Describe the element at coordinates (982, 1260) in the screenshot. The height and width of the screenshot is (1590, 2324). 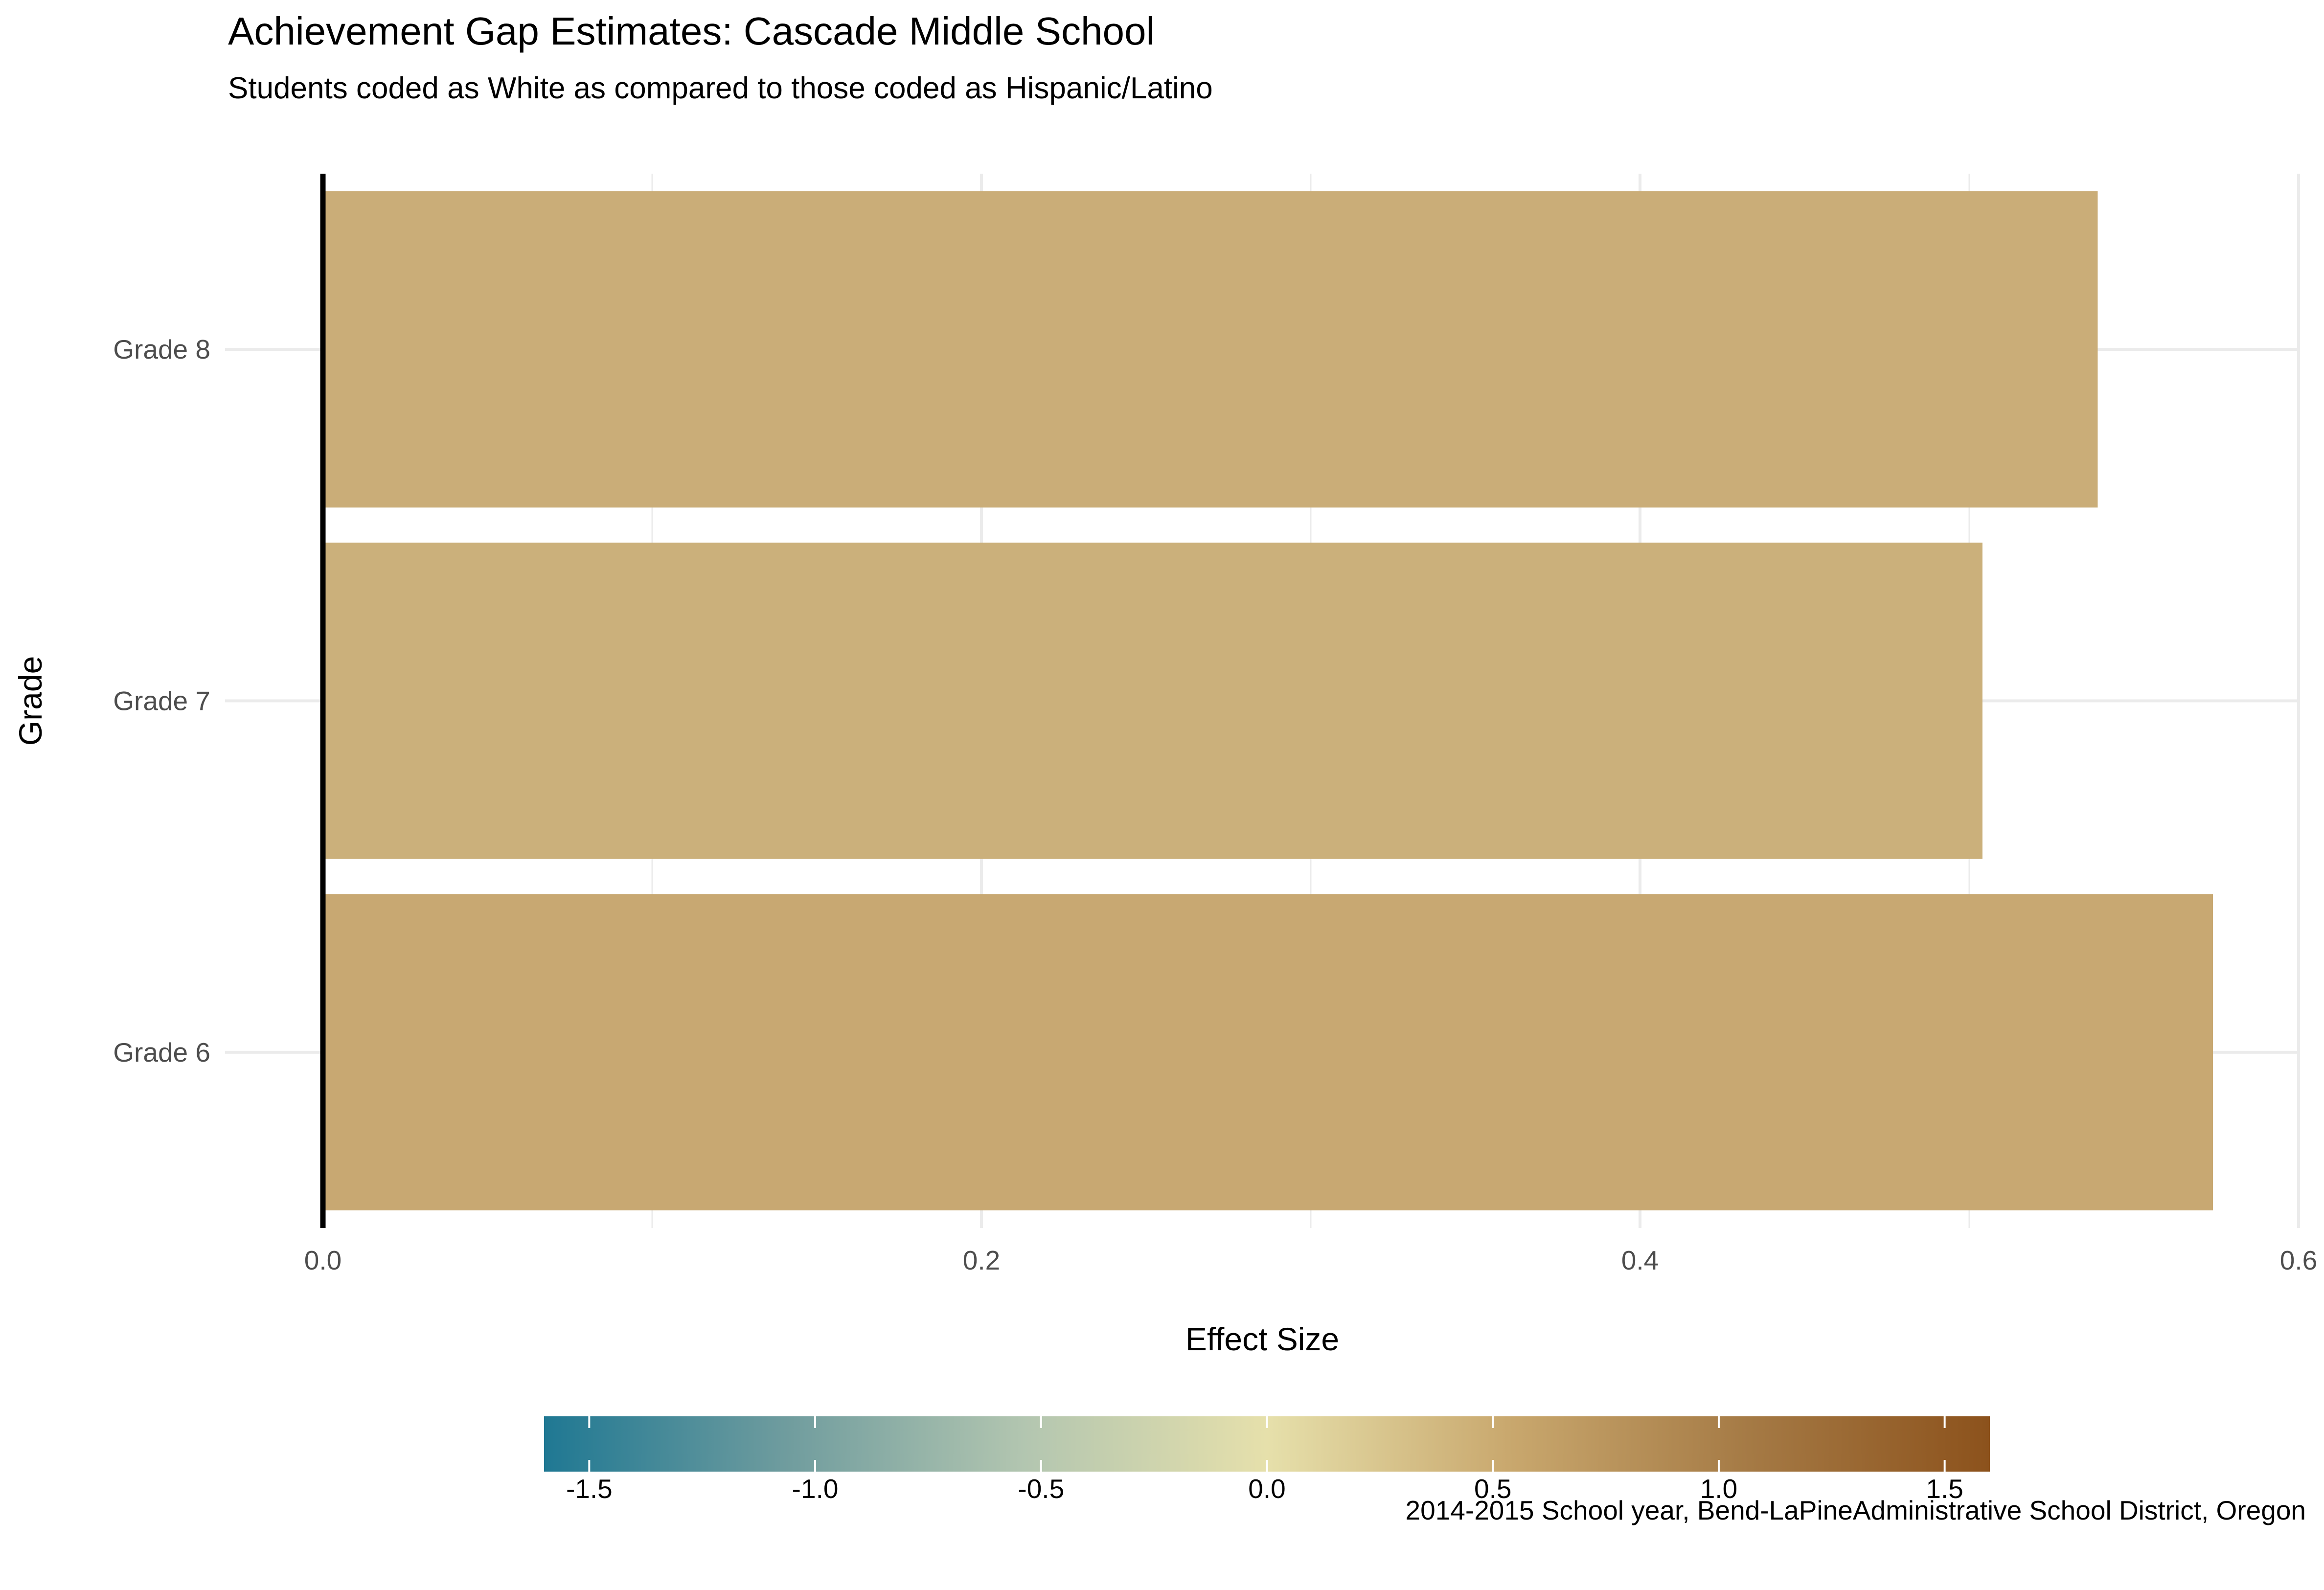
I see `x-tick-label: 0.2` at that location.